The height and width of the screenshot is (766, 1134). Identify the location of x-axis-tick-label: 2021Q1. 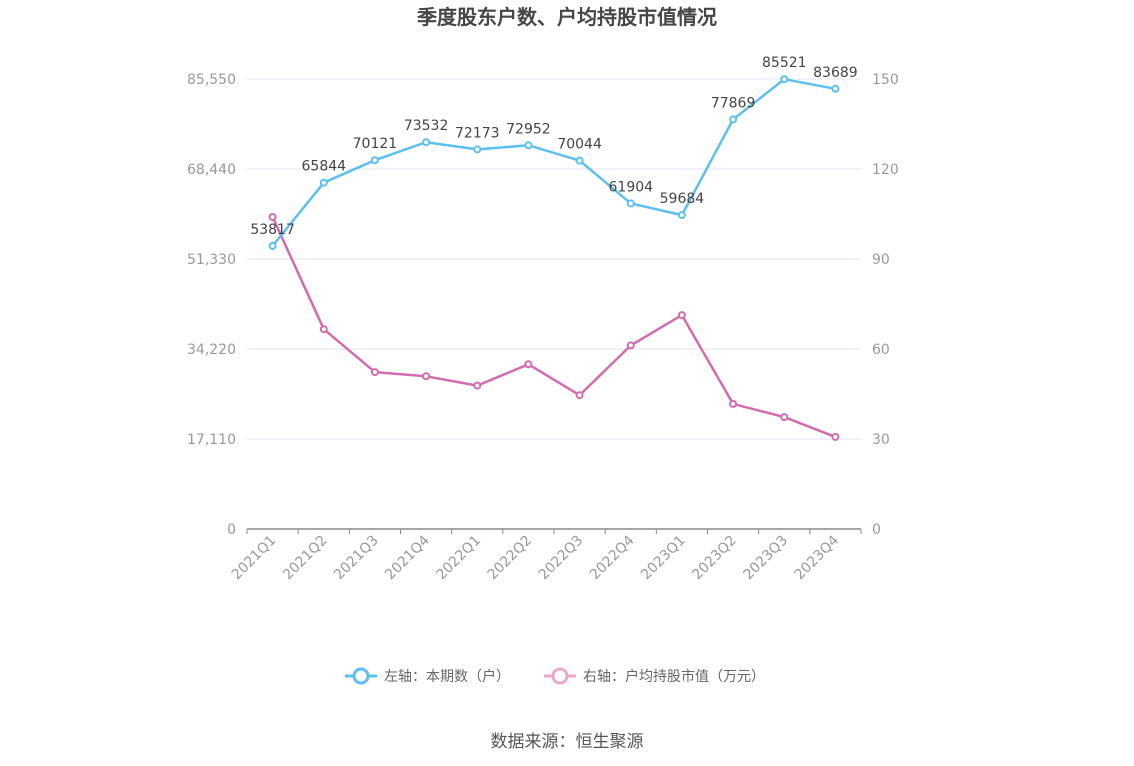
(254, 558).